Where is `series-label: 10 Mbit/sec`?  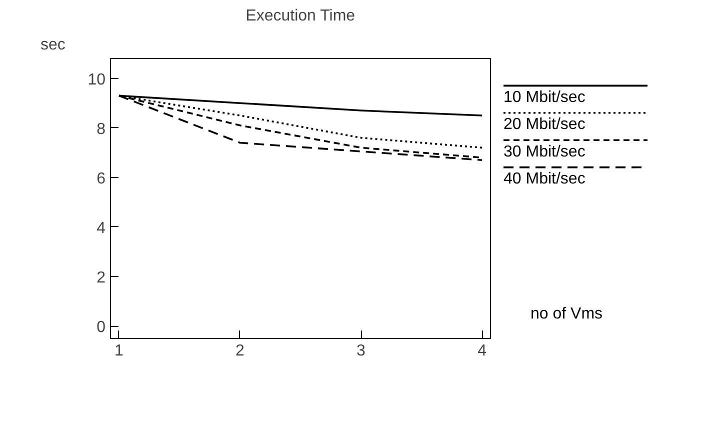 series-label: 10 Mbit/sec is located at coordinates (545, 97).